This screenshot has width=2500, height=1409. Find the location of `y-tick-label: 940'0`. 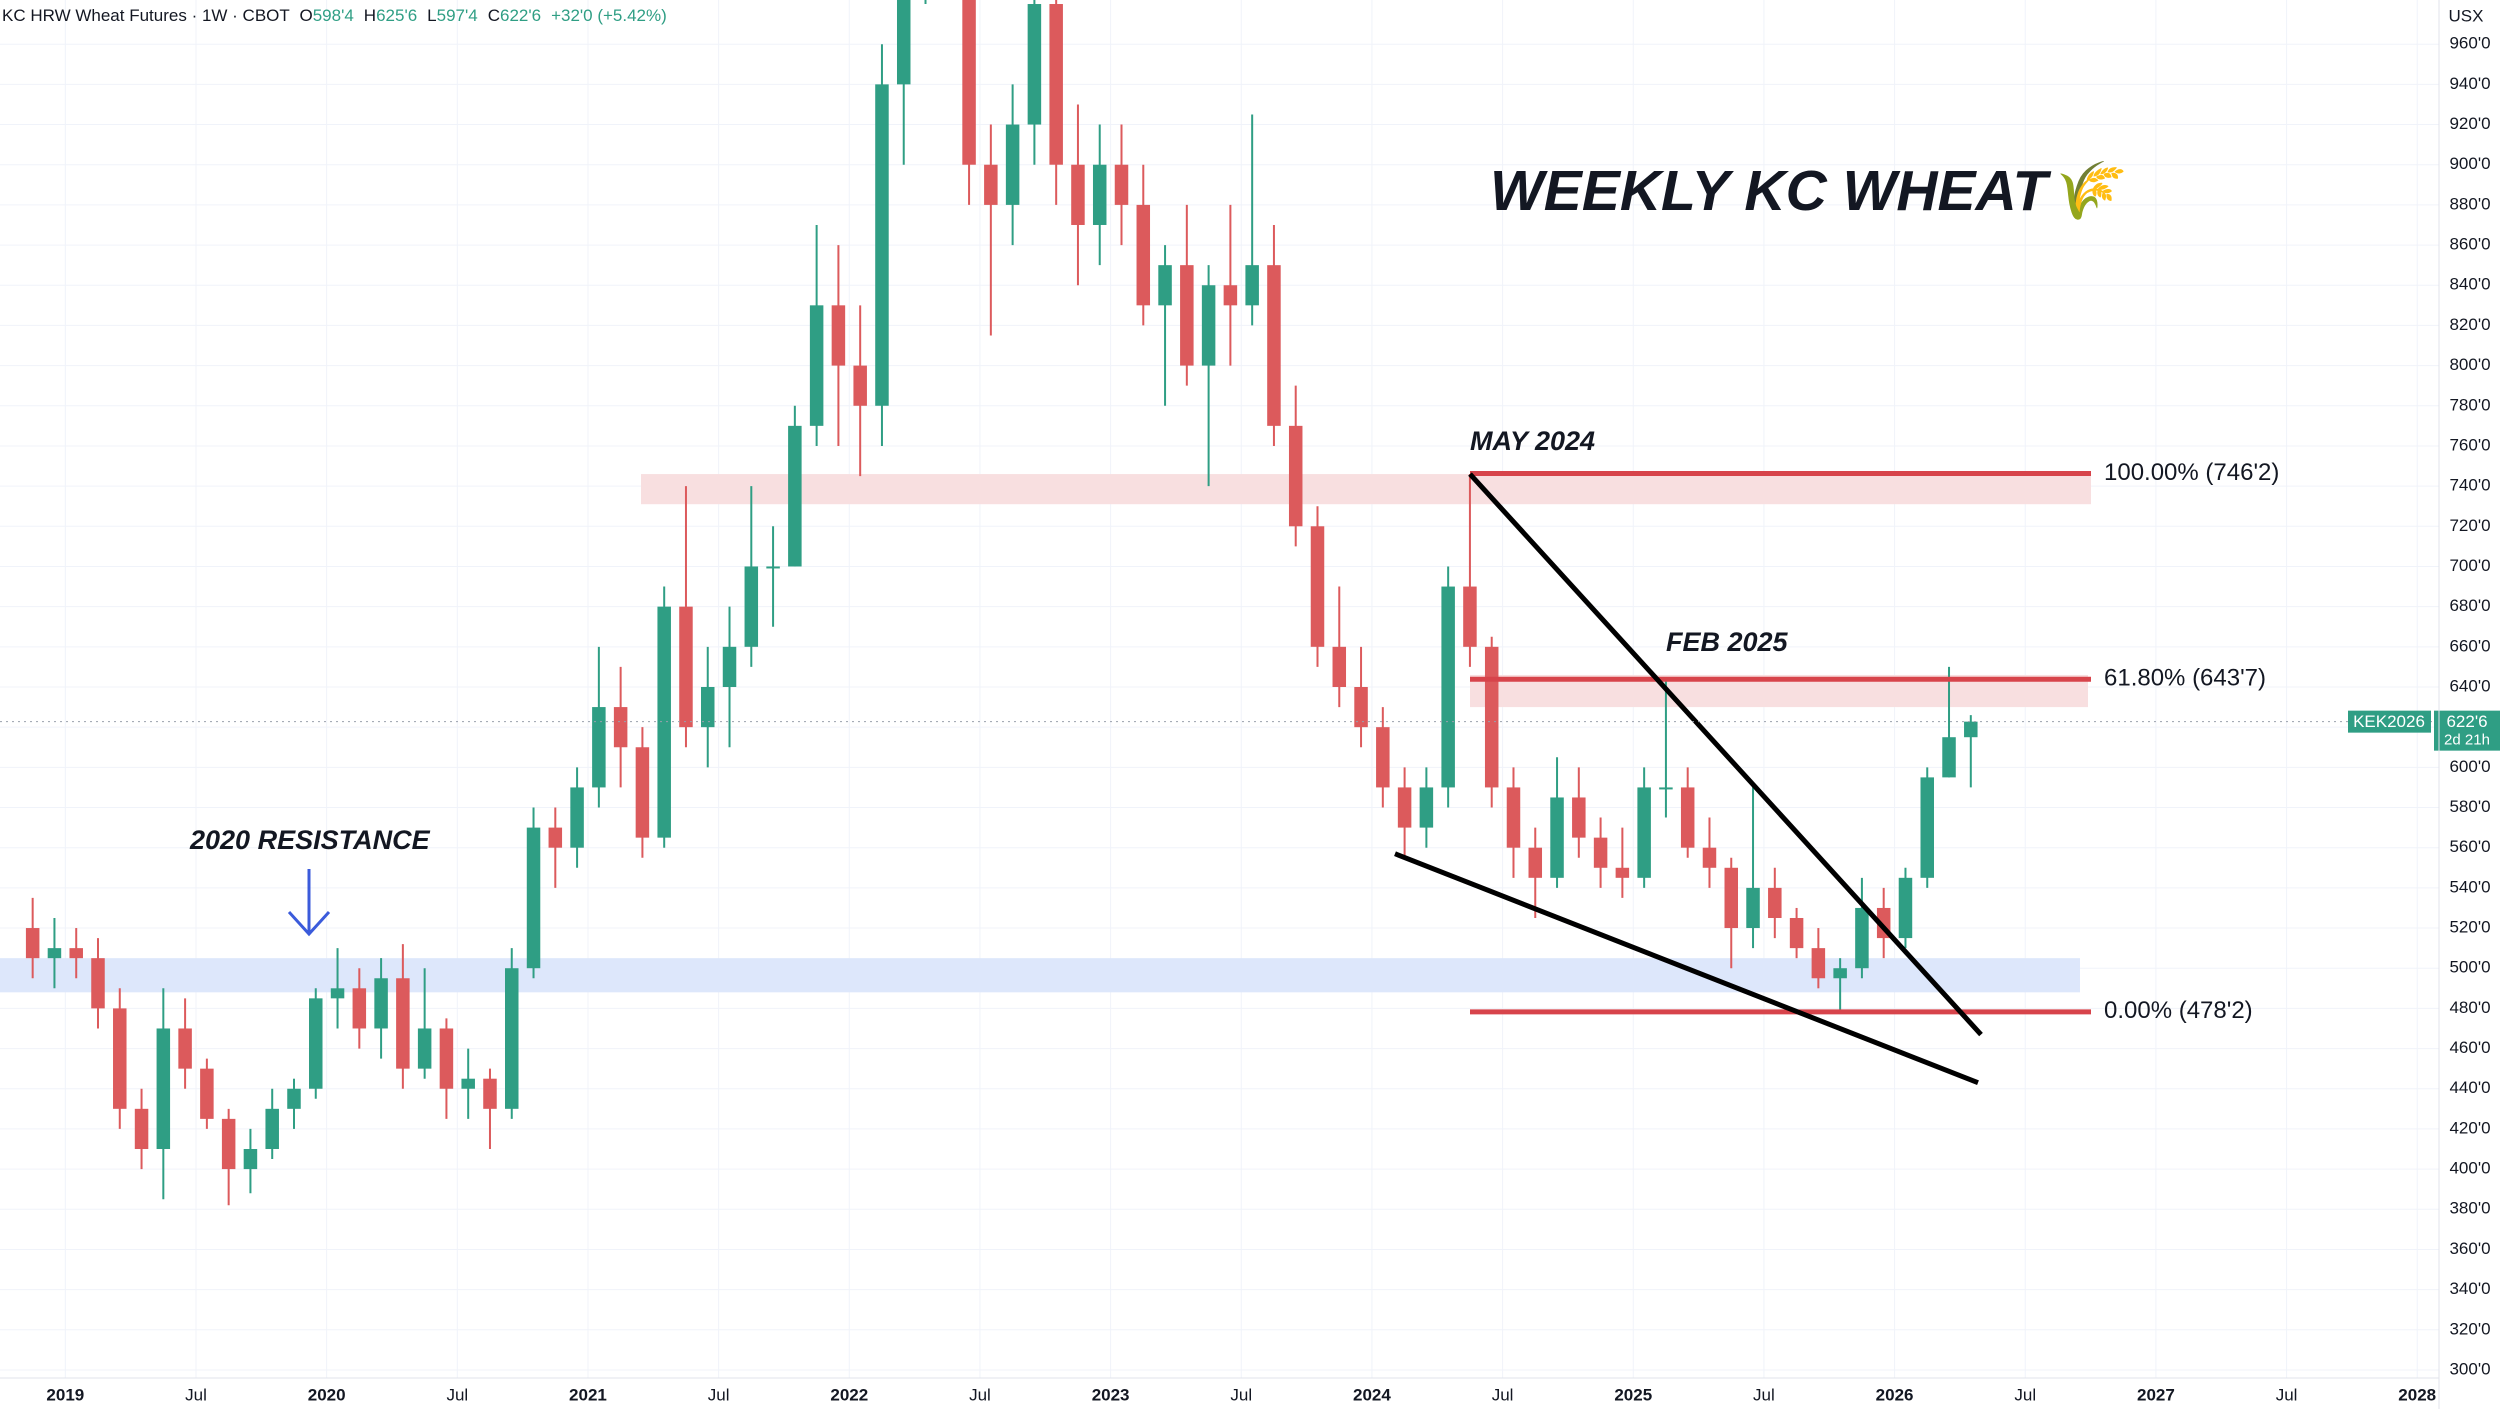

y-tick-label: 940'0 is located at coordinates (2469, 83).